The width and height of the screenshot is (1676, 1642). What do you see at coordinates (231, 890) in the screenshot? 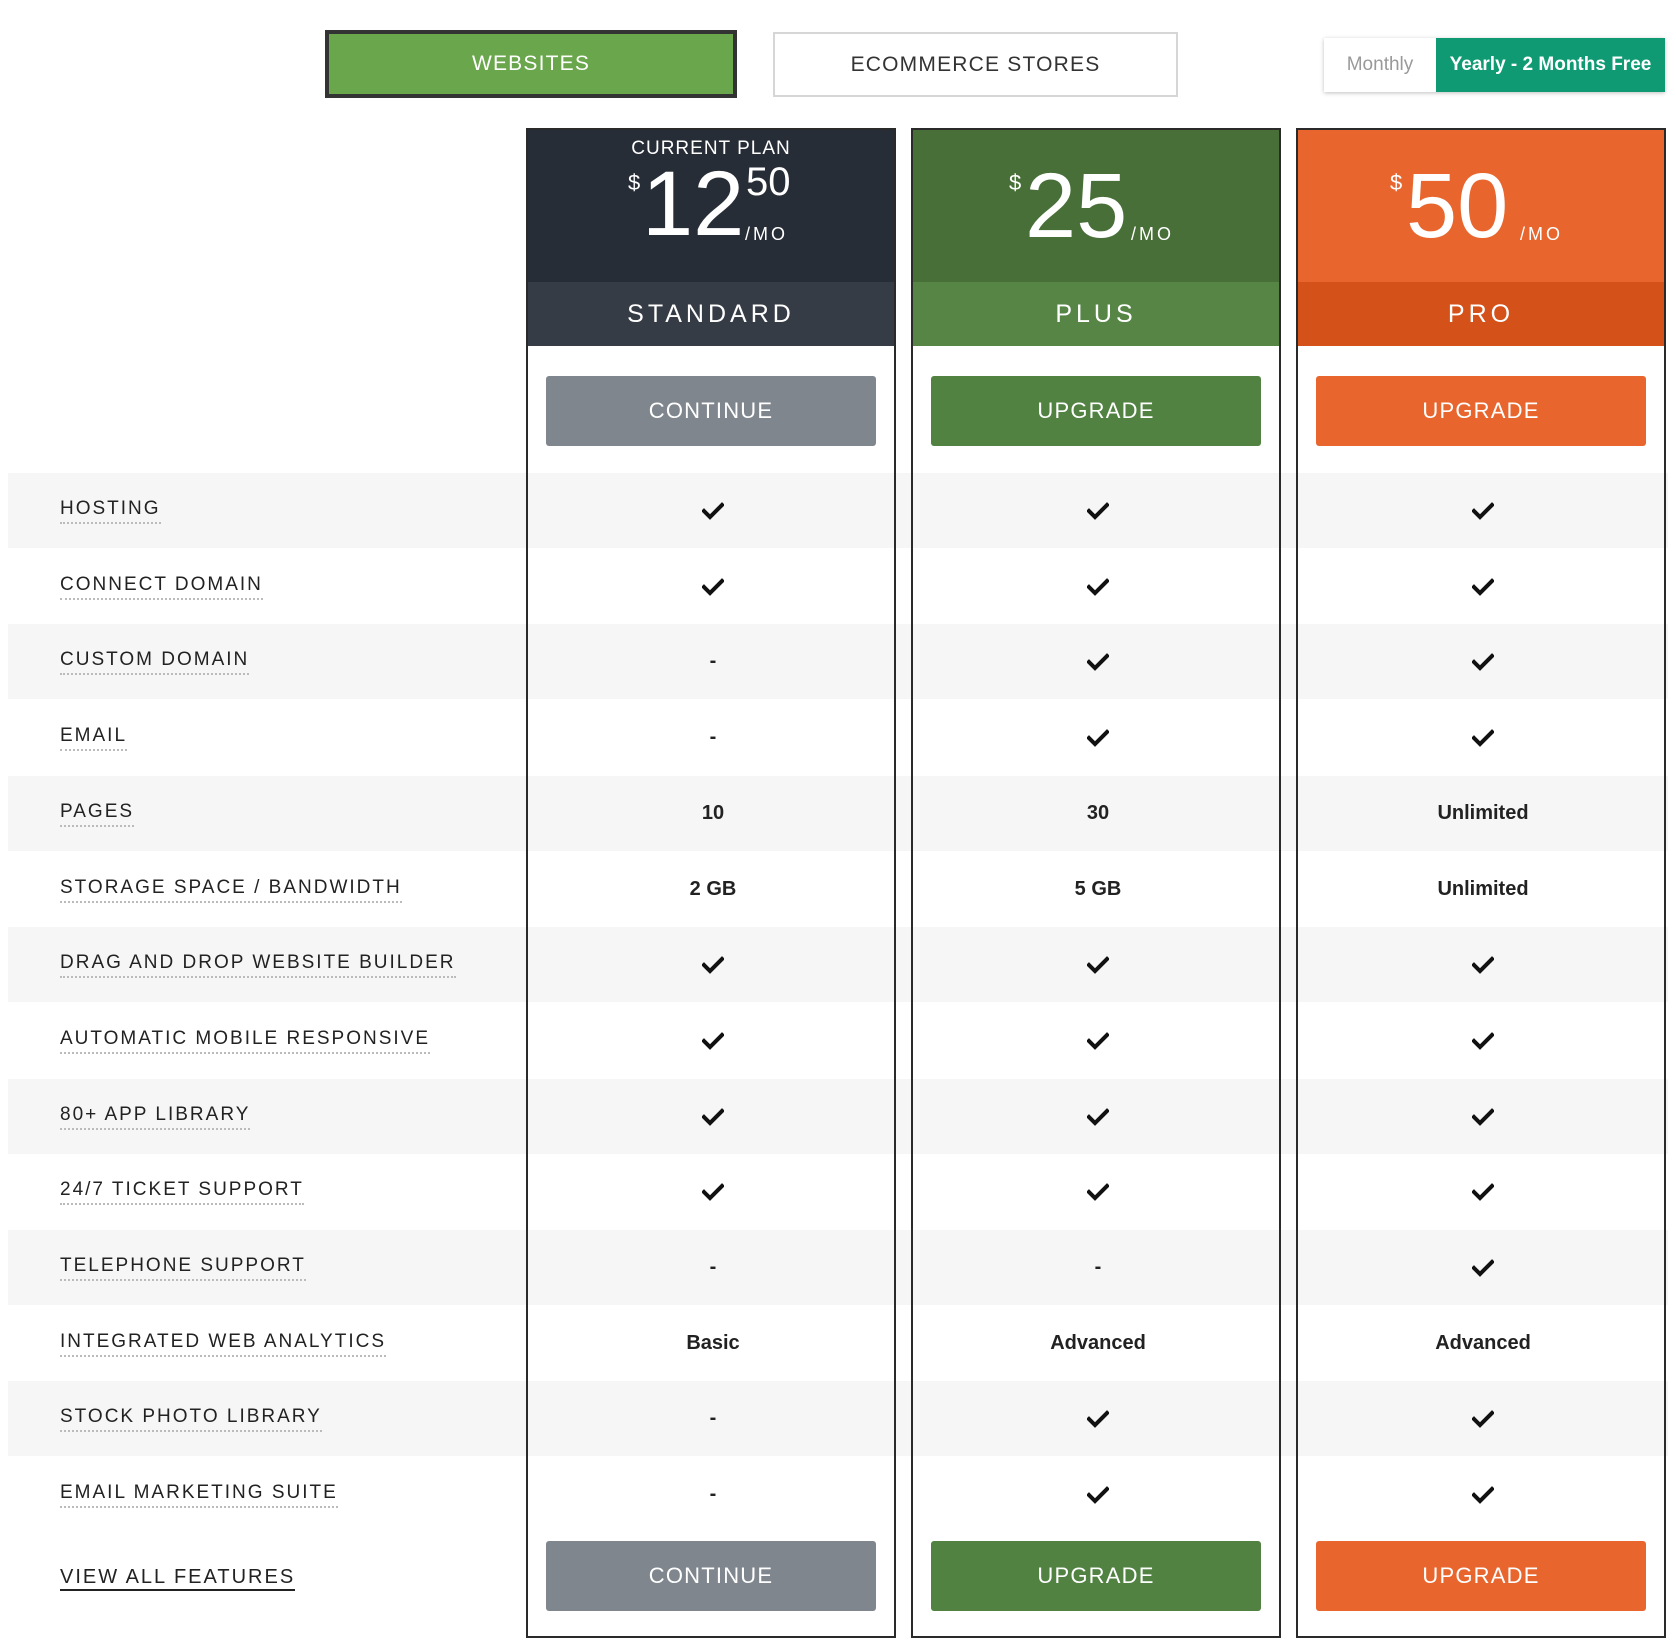
I see `feature-label: STORAGE SPACE / BANDWIDTH` at bounding box center [231, 890].